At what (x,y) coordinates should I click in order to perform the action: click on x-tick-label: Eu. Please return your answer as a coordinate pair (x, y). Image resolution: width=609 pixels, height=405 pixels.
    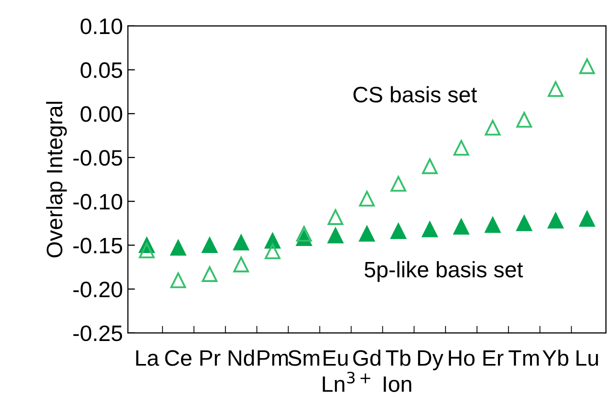
    Looking at the image, I should click on (336, 358).